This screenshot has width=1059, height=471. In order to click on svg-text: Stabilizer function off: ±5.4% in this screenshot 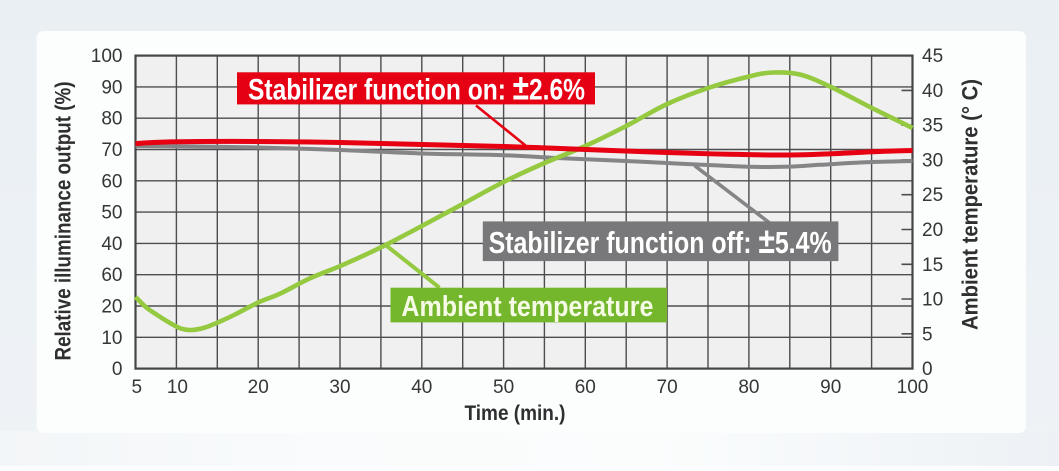, I will do `click(660, 240)`.